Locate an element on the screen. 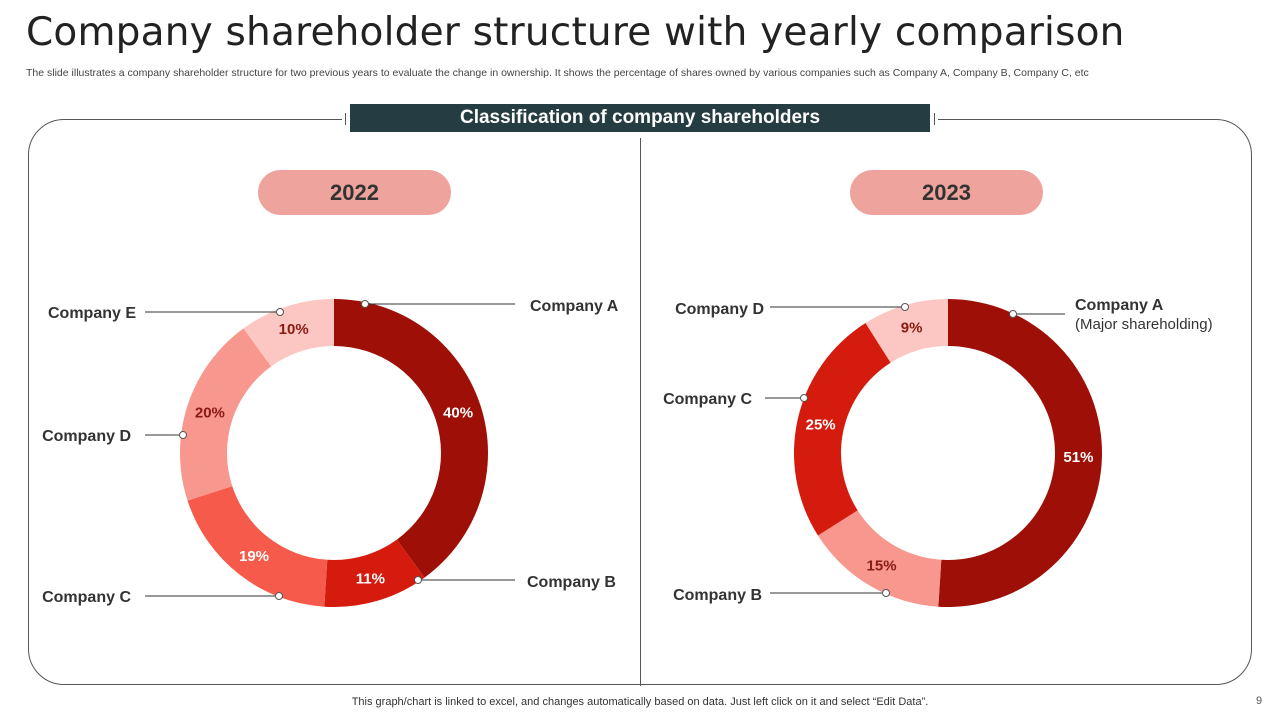 The width and height of the screenshot is (1280, 720). section-banner: Classification of company shareholders is located at coordinates (640, 118).